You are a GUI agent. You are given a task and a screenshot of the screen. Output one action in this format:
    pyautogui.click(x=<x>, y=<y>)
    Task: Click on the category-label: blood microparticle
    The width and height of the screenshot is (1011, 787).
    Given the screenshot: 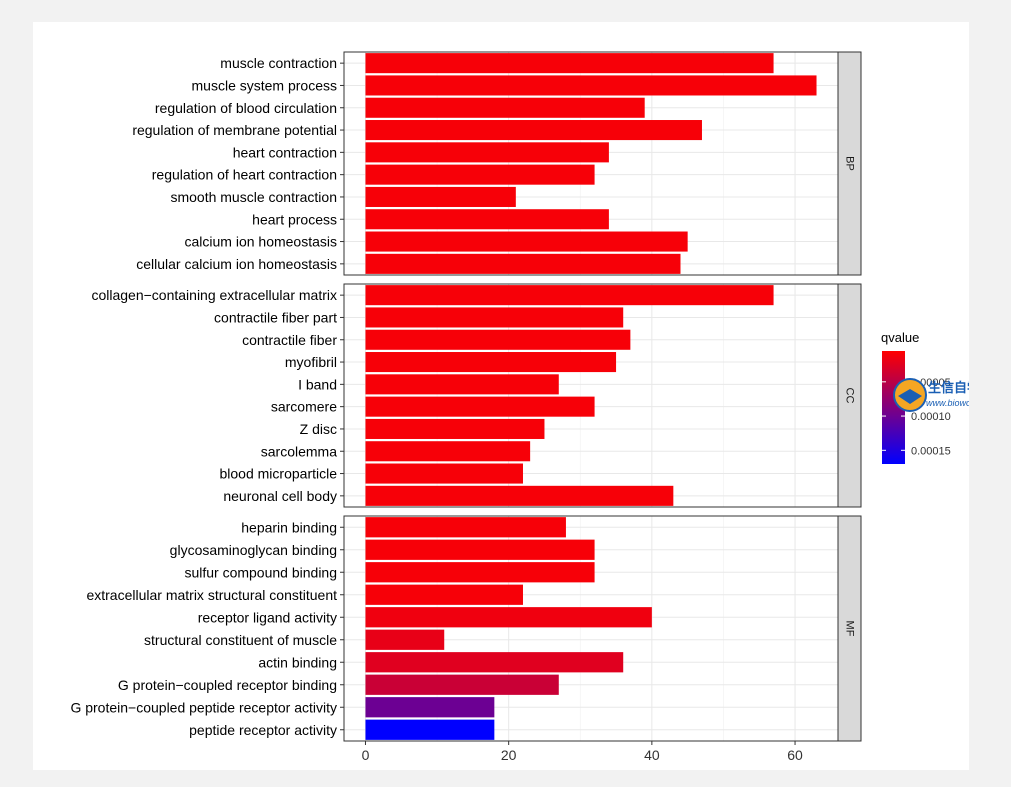 What is the action you would take?
    pyautogui.click(x=279, y=474)
    